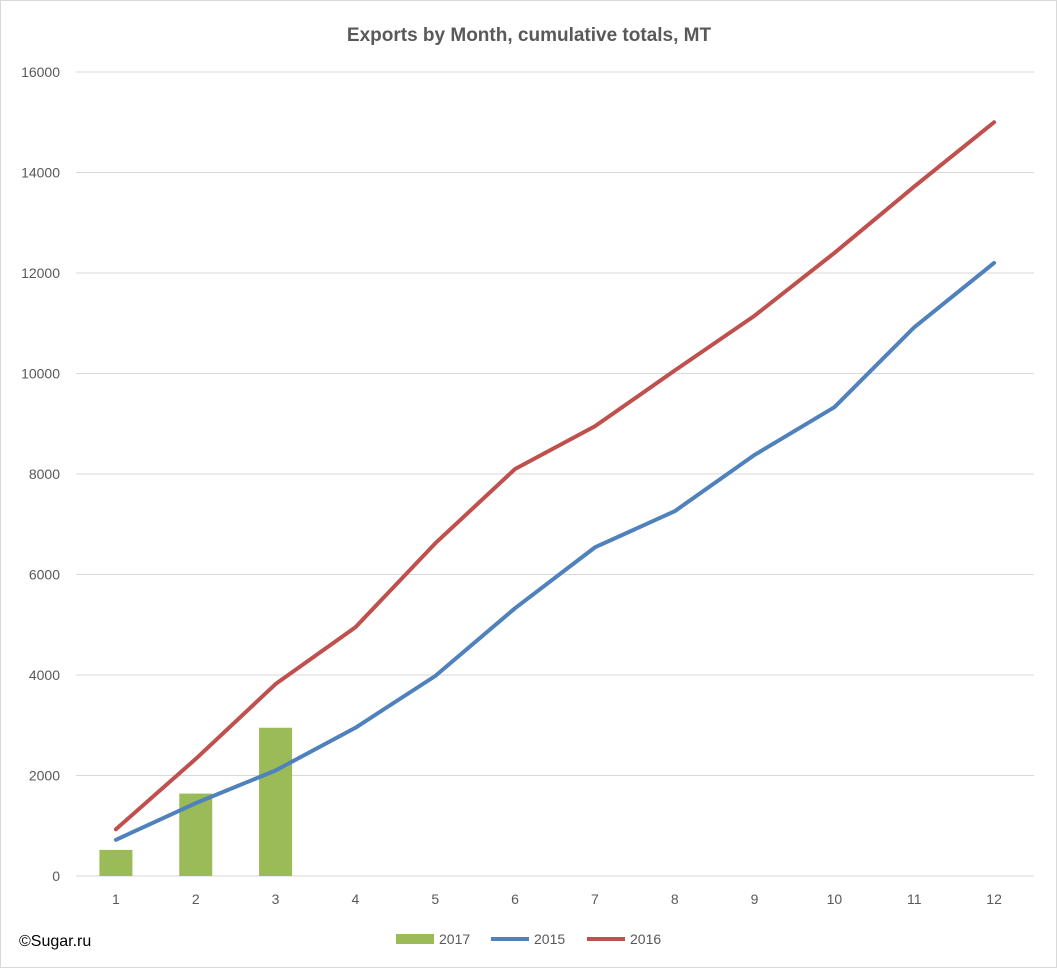 The width and height of the screenshot is (1057, 969). What do you see at coordinates (415, 939) in the screenshot?
I see `legend-swatch-2017` at bounding box center [415, 939].